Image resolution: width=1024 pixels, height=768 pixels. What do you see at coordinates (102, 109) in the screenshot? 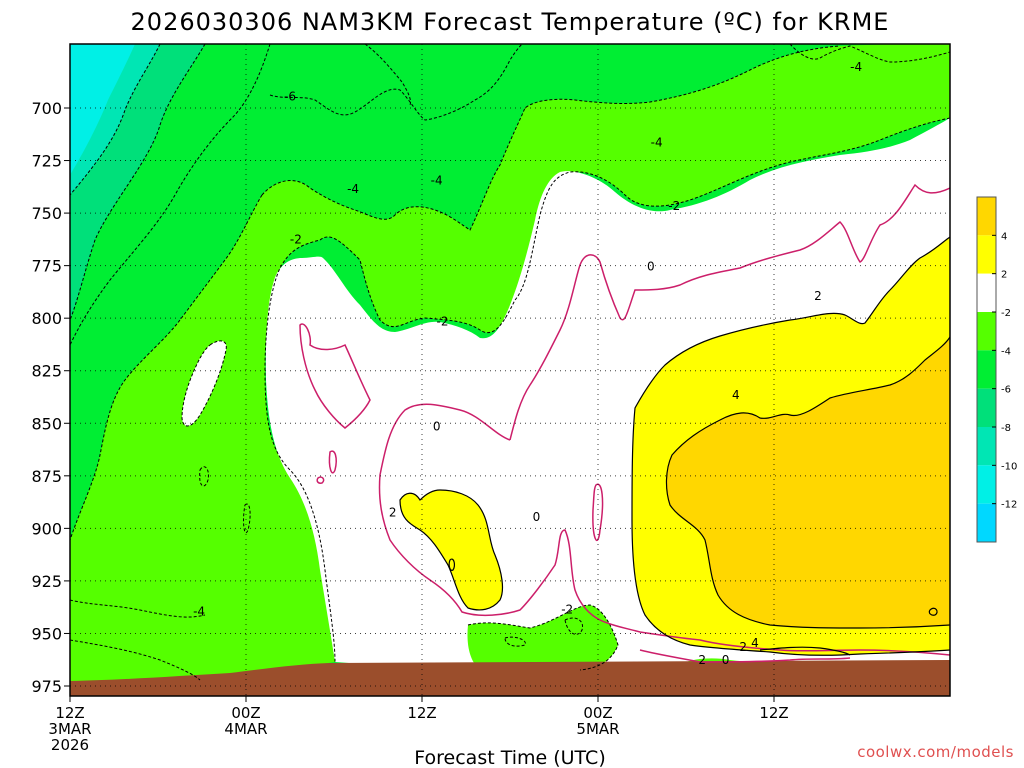
I see `region-upper-left-coldest` at bounding box center [102, 109].